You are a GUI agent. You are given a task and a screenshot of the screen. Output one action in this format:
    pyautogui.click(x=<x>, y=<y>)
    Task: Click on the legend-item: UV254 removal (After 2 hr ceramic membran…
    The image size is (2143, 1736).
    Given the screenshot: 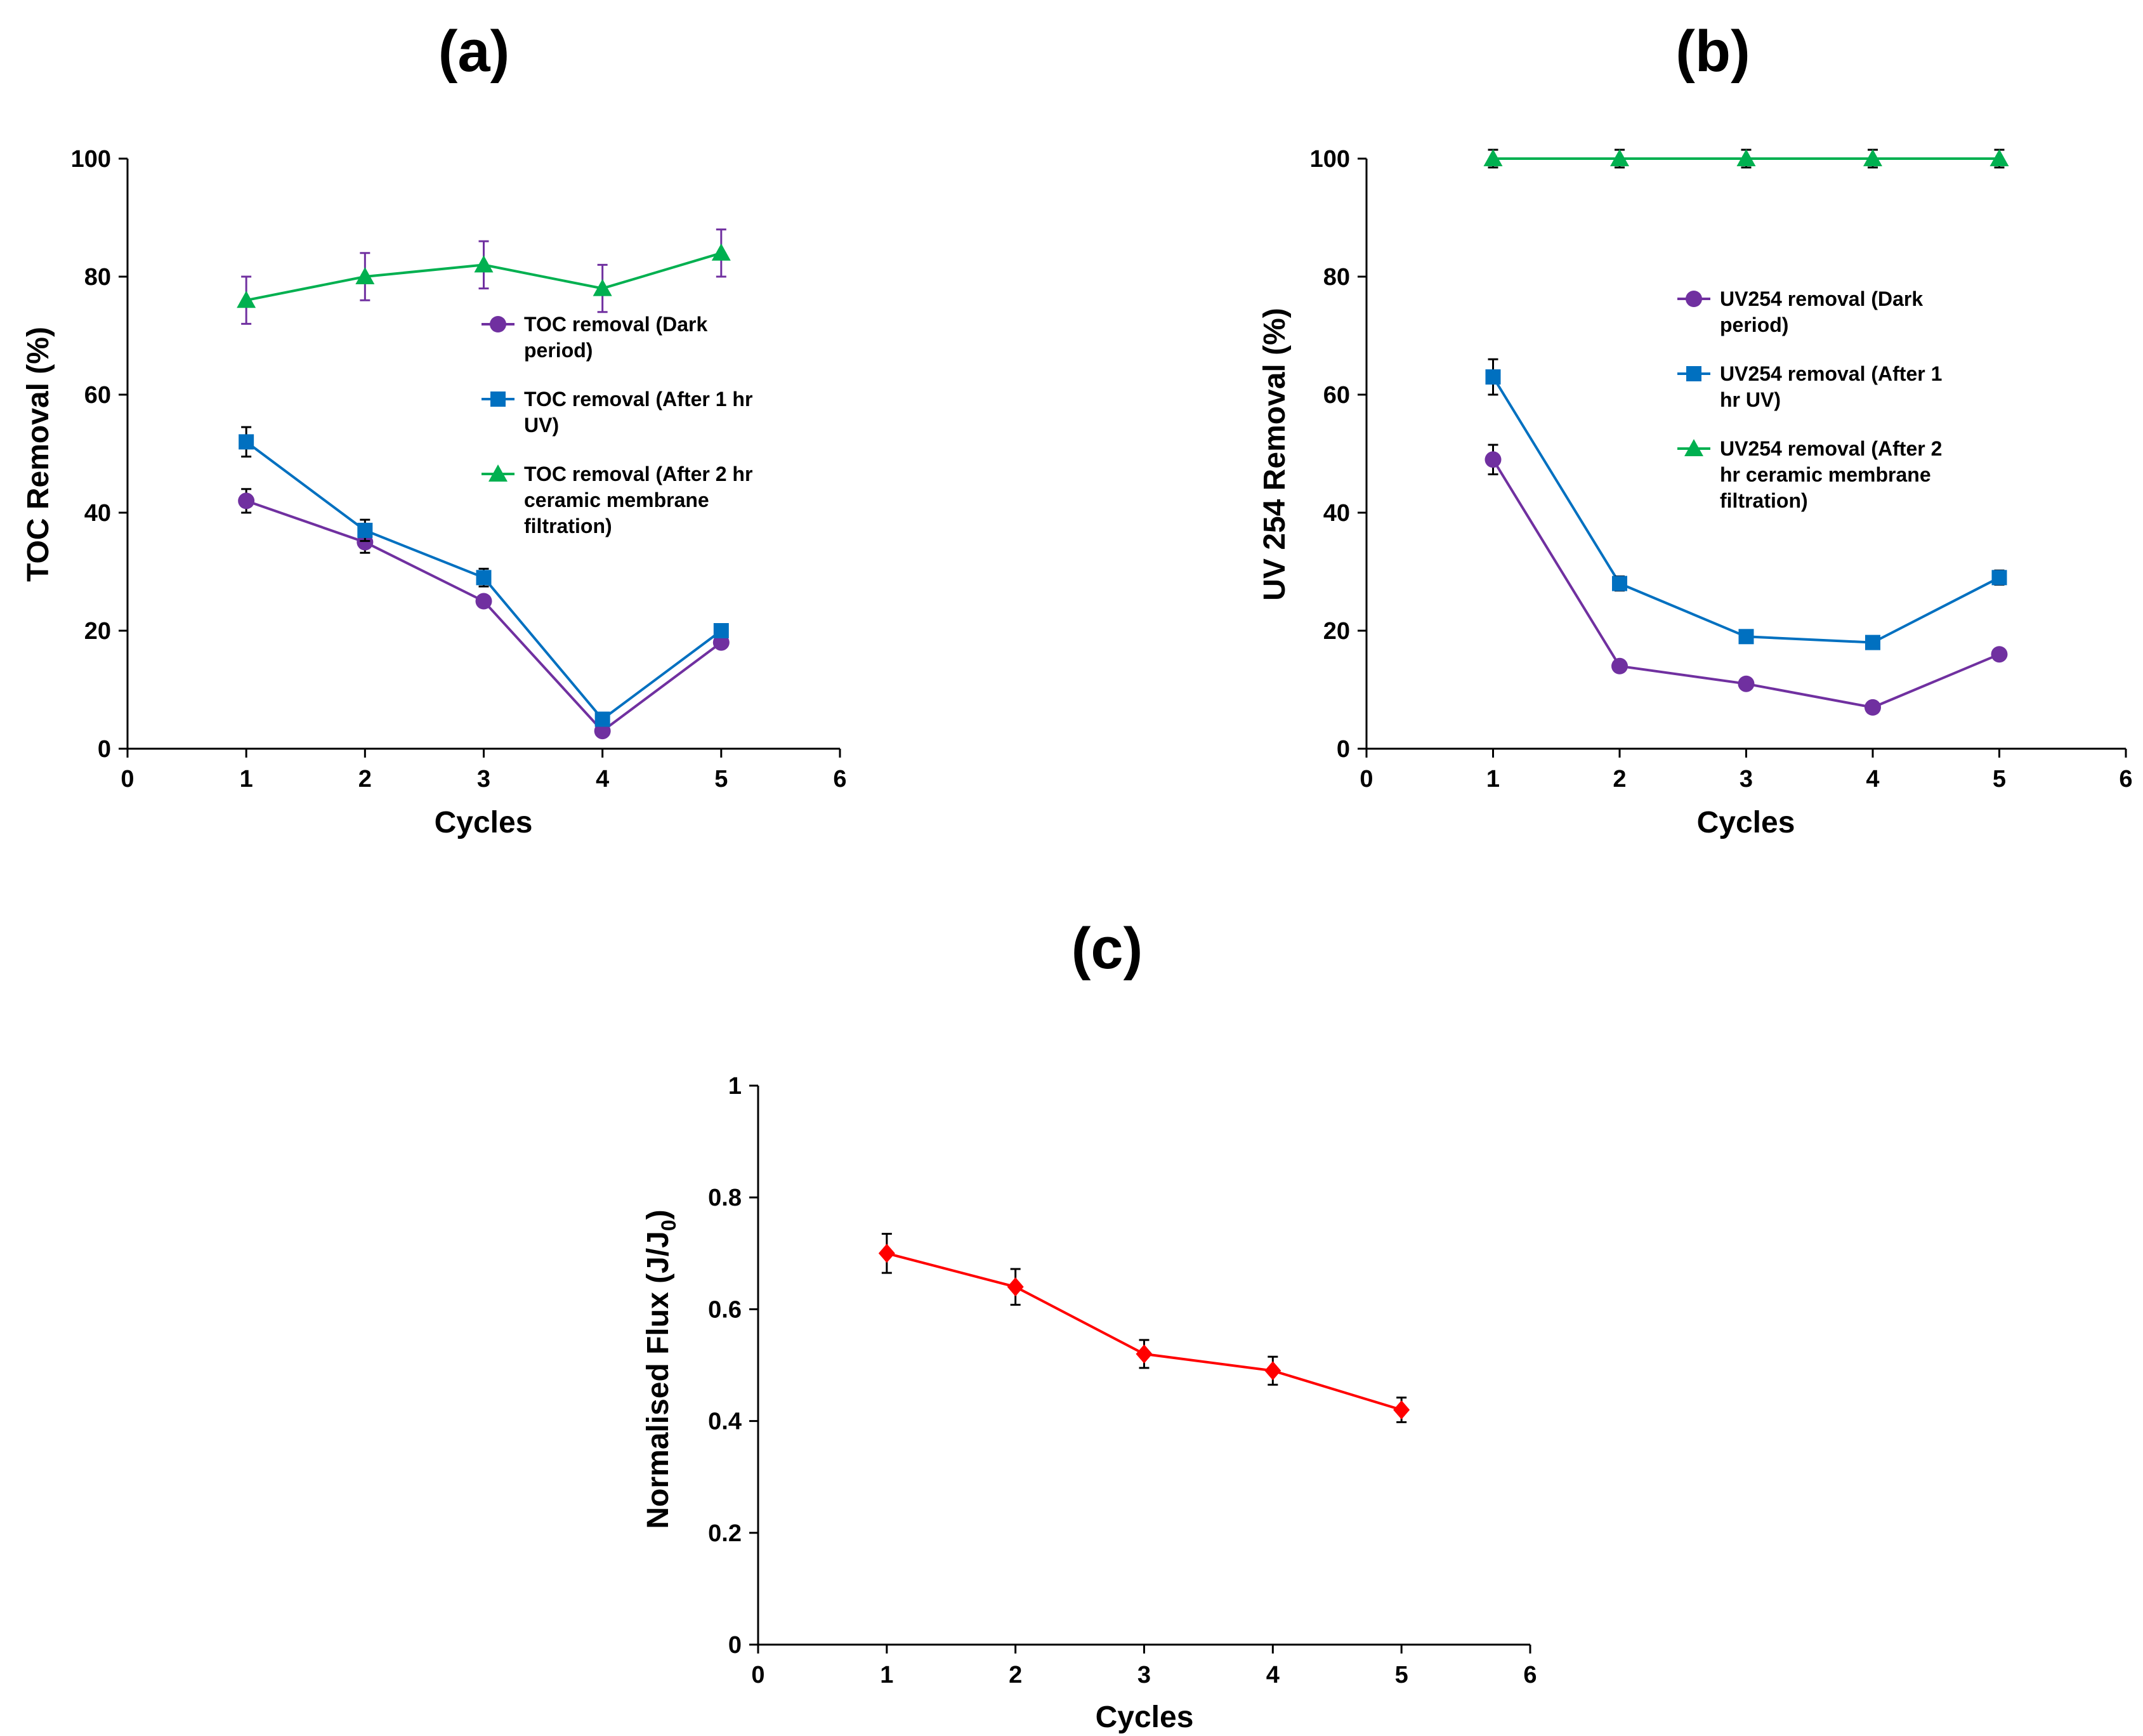 What is the action you would take?
    pyautogui.click(x=1809, y=474)
    